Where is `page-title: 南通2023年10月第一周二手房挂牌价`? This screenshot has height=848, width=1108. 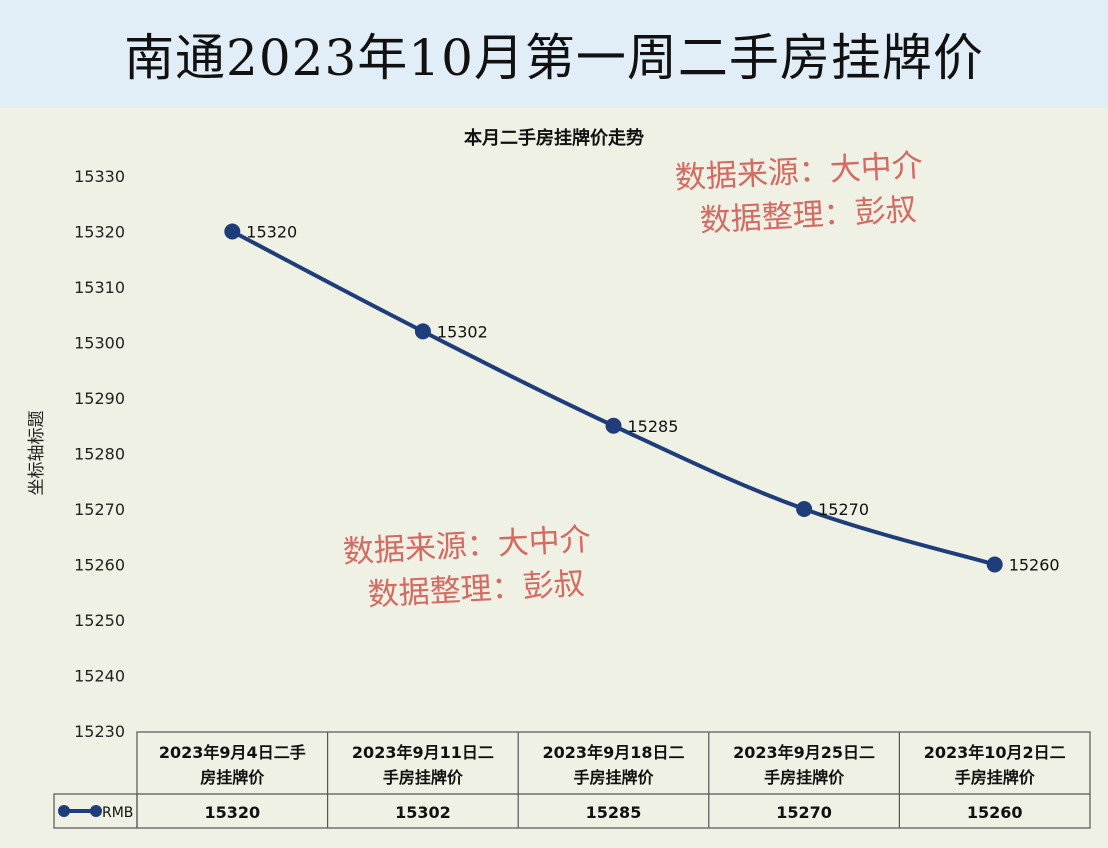
page-title: 南通2023年10月第一周二手房挂牌价 is located at coordinates (554, 58).